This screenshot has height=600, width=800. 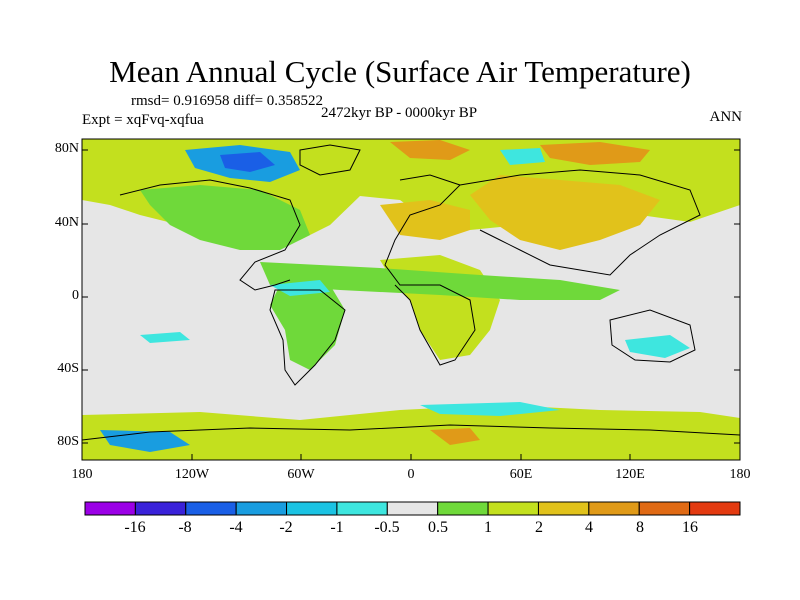 I want to click on southern-cool, so click(x=490, y=409).